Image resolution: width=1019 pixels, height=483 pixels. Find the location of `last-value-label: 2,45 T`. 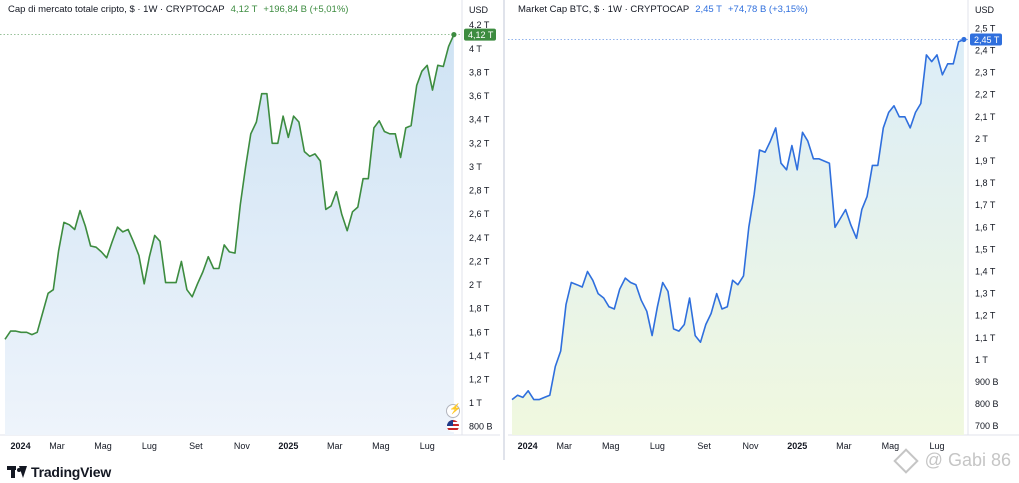

last-value-label: 2,45 T is located at coordinates (987, 40).